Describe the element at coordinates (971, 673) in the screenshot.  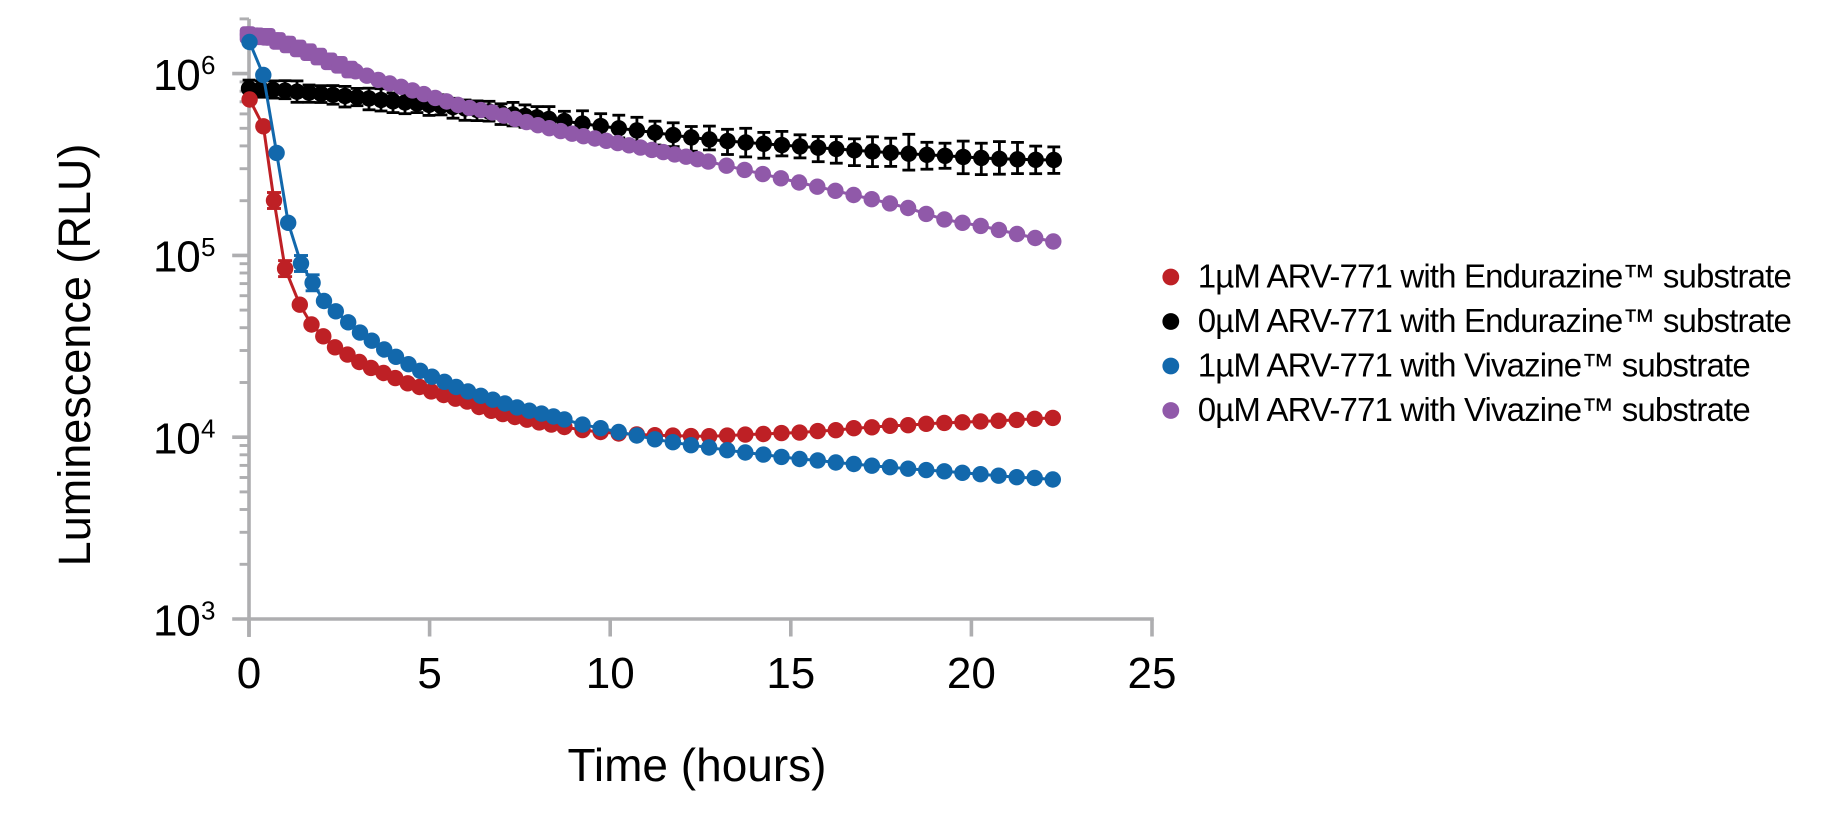
I see `svg-text: 20` at that location.